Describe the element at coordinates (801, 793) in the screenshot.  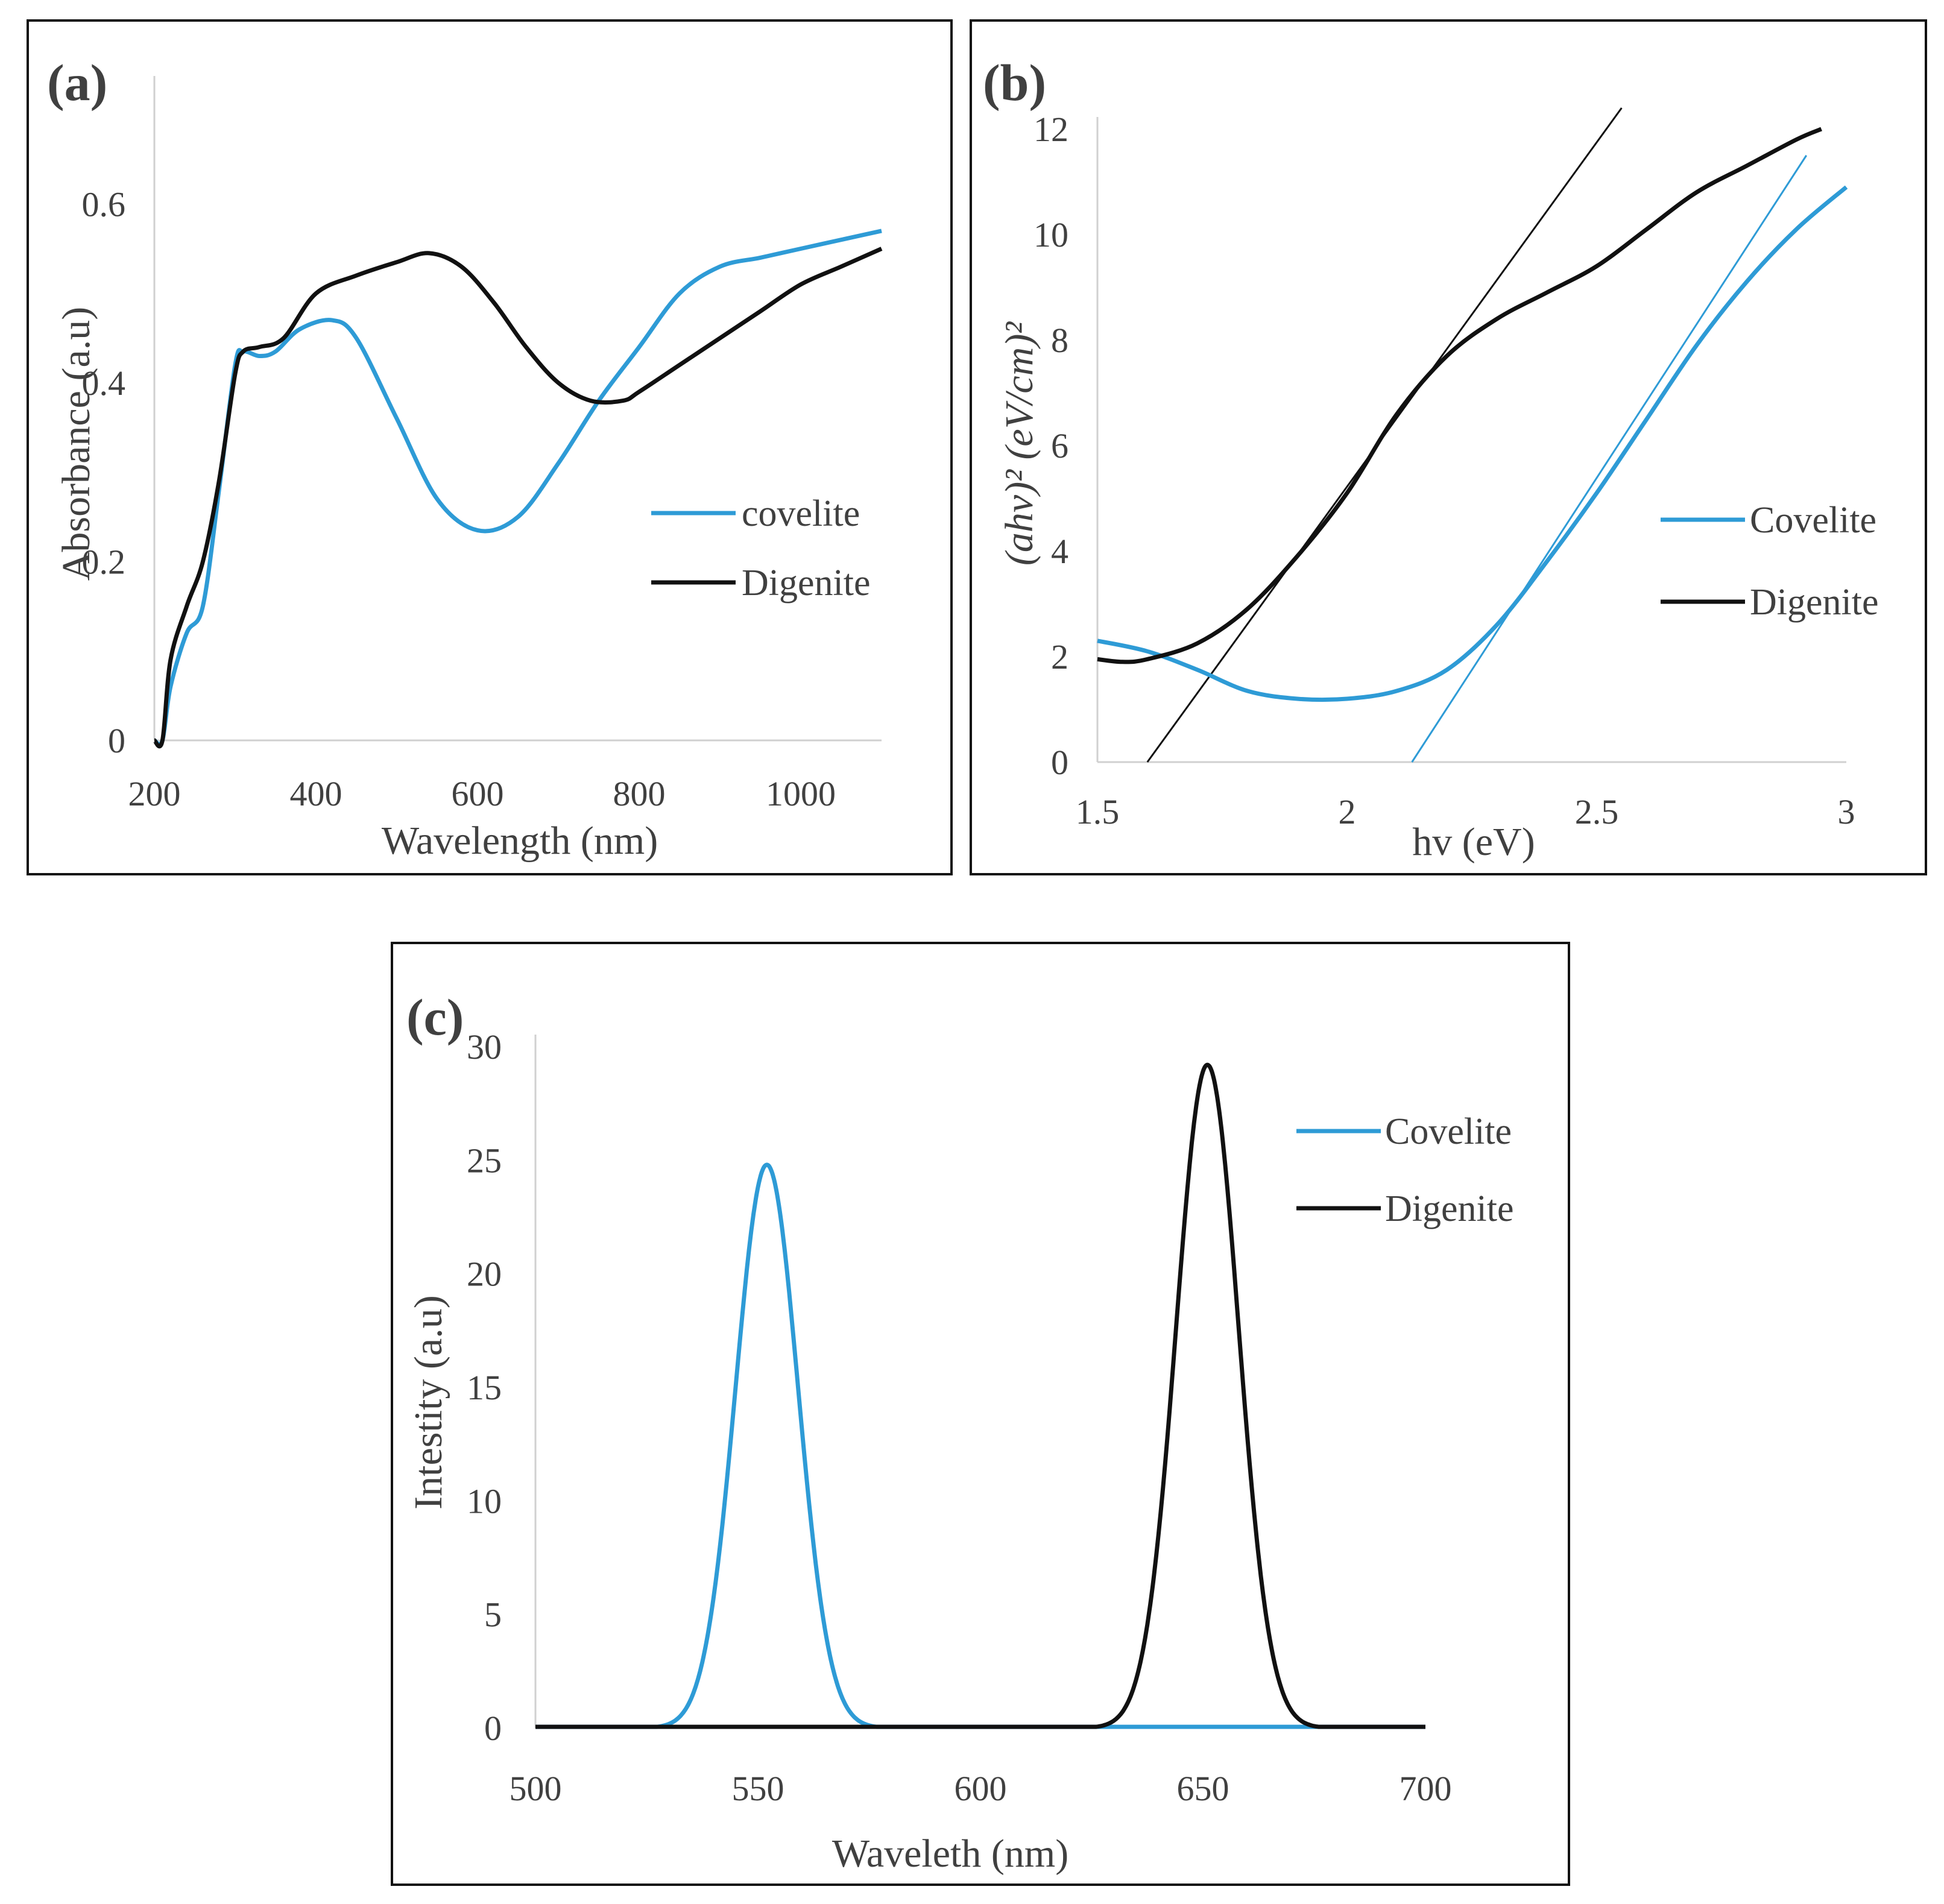
I see `x-tick-label: 1000` at that location.